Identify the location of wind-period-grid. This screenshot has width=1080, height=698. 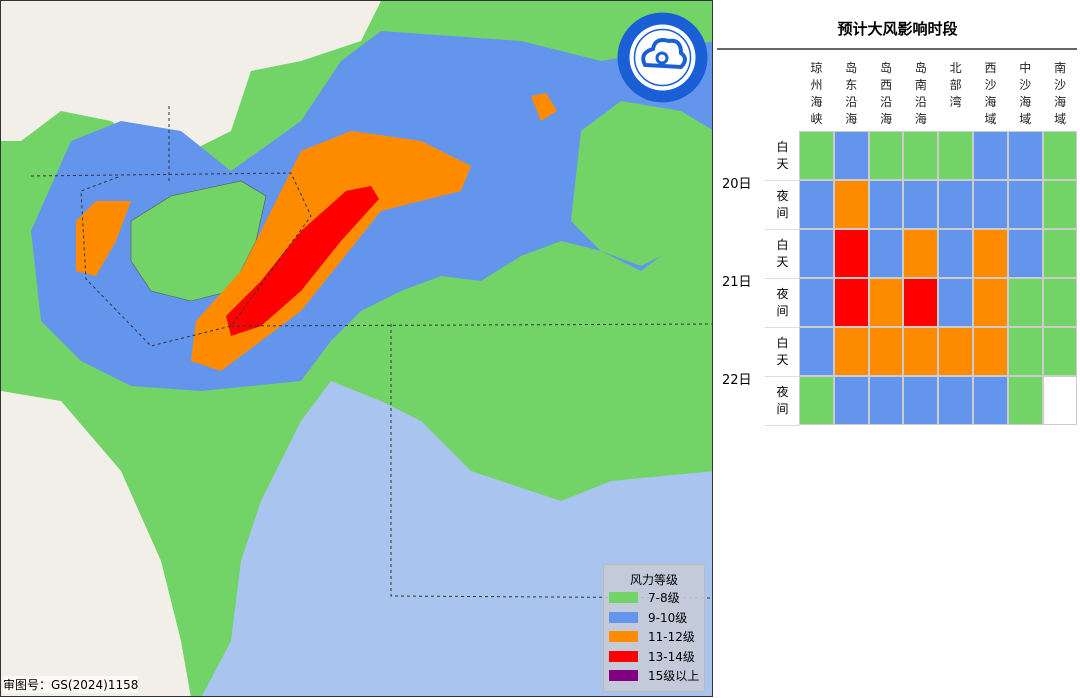
(938, 278).